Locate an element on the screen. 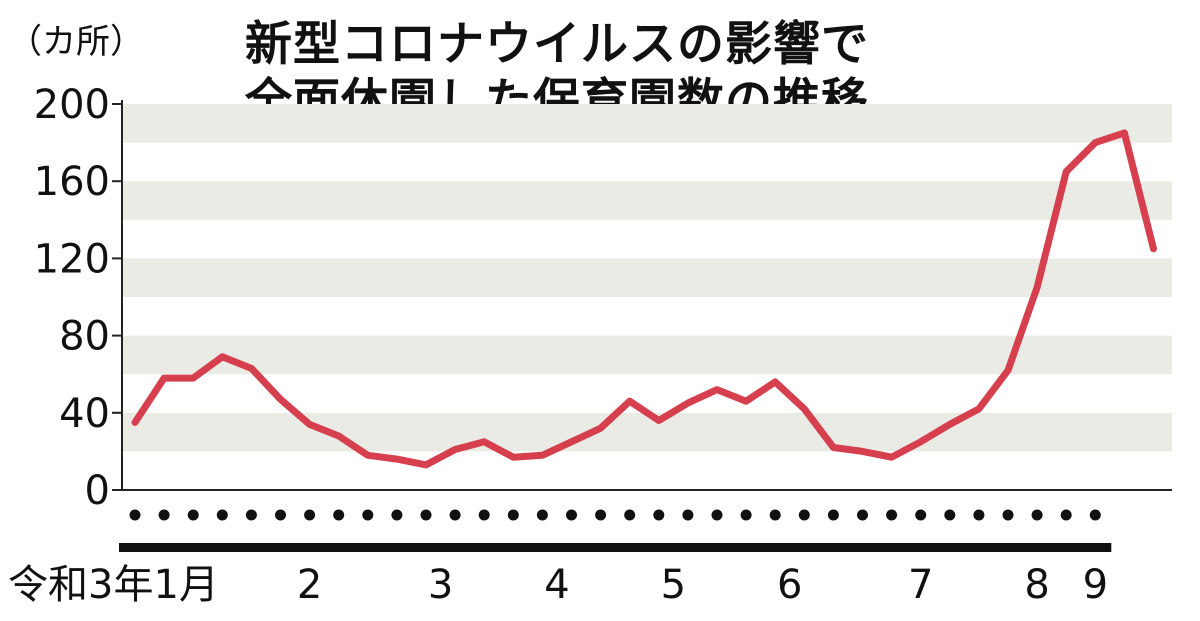  y-tick-label: 160 is located at coordinates (72, 182).